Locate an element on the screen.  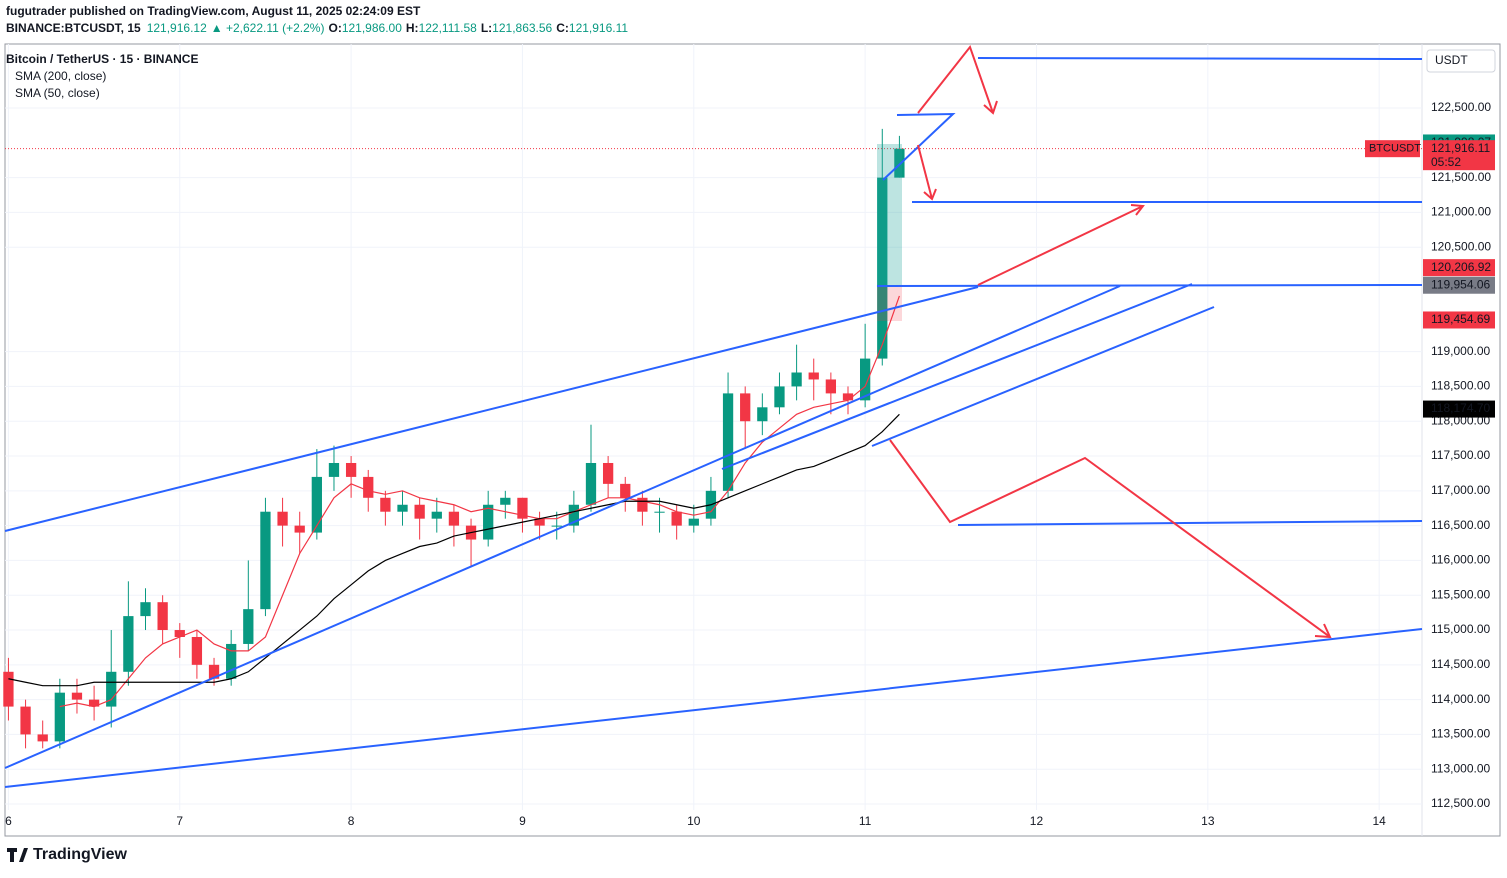
y-tick-label: 118,500.00 is located at coordinates (1460, 386).